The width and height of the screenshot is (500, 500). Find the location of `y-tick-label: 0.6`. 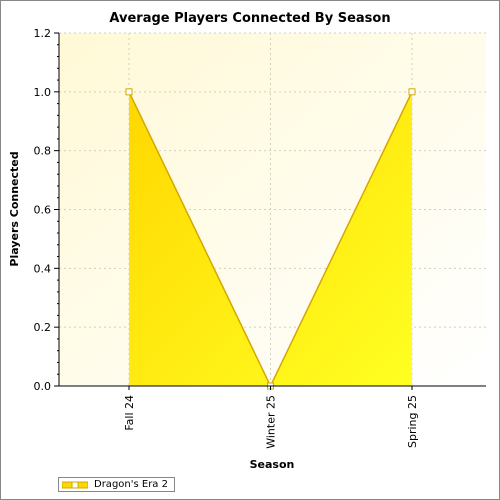

y-tick-label: 0.6 is located at coordinates (43, 210).